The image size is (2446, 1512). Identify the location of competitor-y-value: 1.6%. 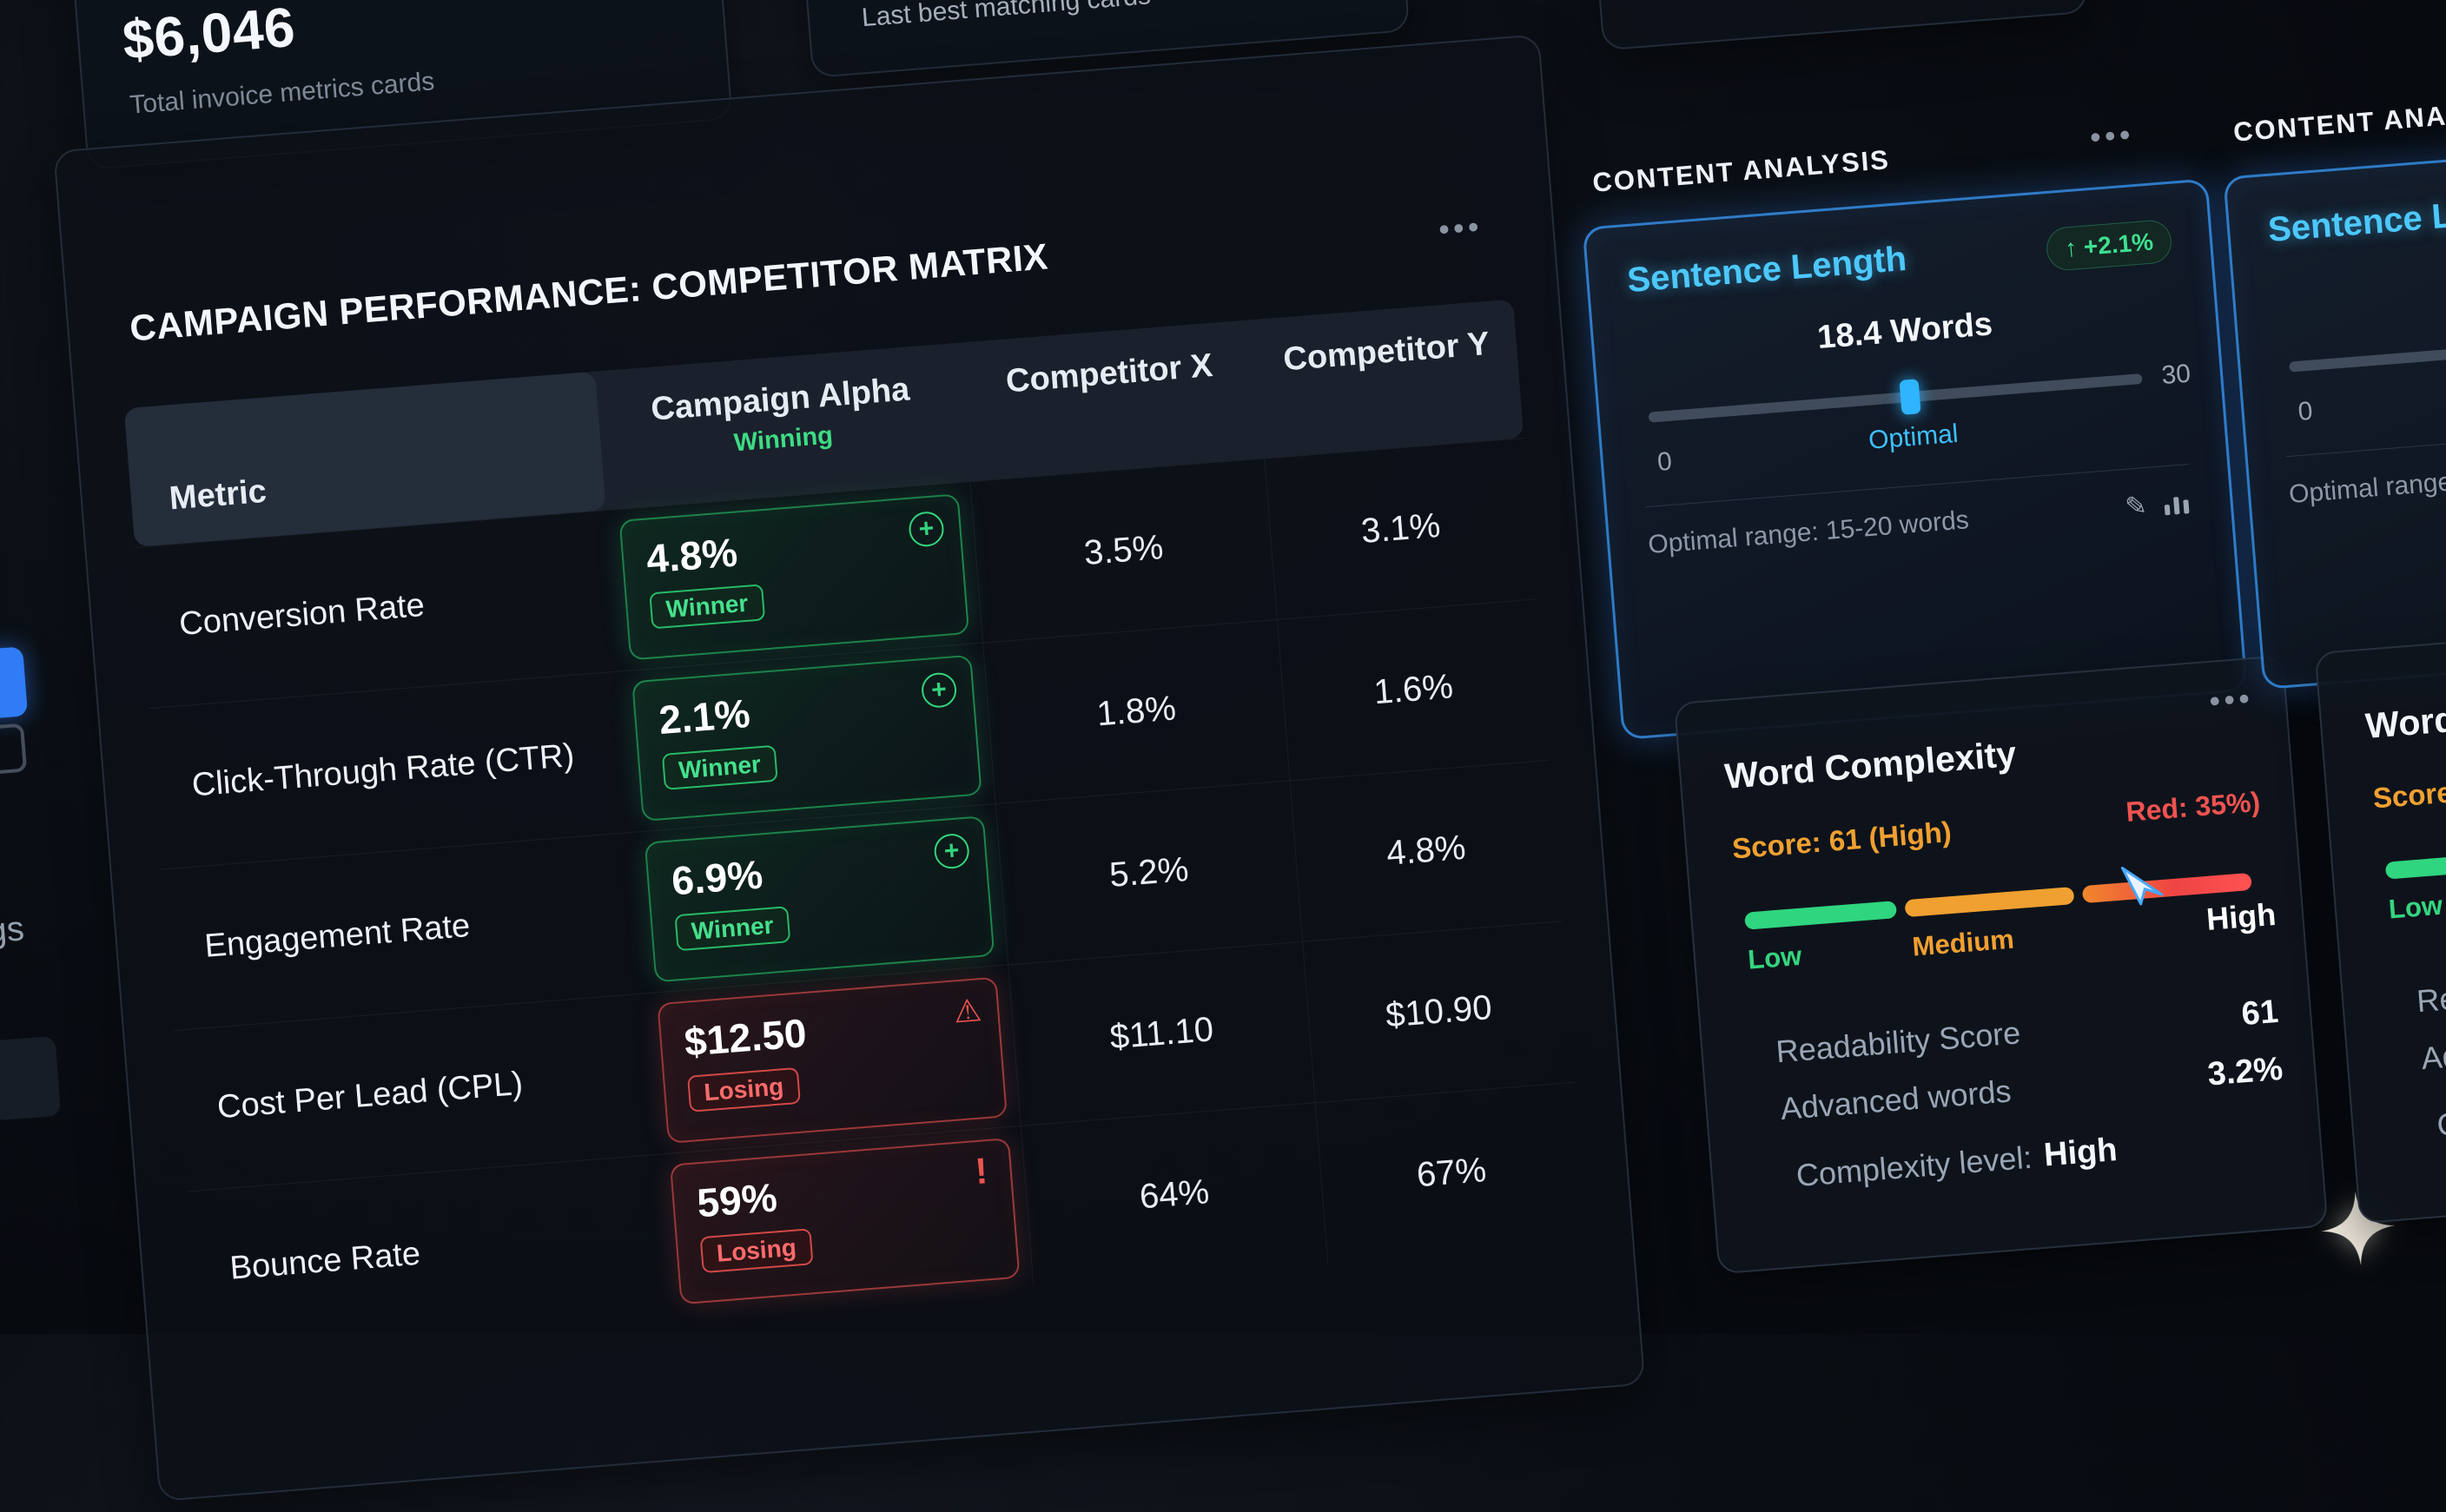
(1414, 689).